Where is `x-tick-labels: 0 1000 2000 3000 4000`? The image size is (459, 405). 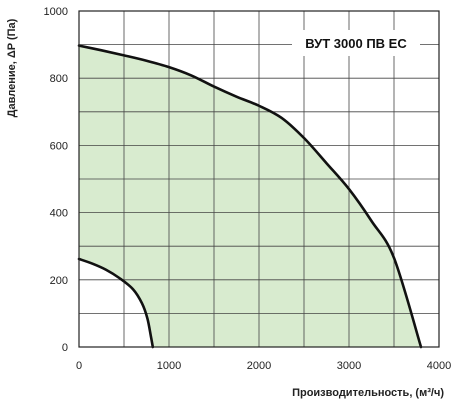
x-tick-labels: 0 1000 2000 3000 4000 is located at coordinates (263, 366).